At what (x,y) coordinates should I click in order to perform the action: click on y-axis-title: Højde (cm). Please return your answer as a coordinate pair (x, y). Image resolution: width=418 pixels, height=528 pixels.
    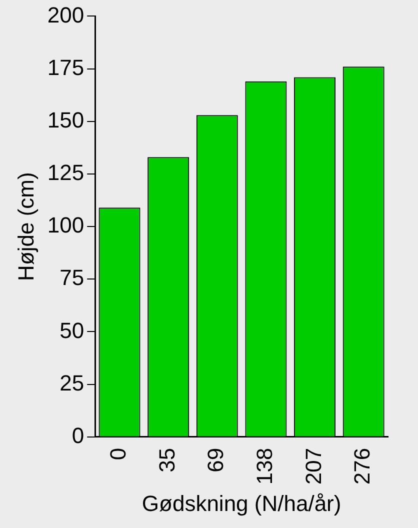
    Looking at the image, I should click on (25, 226).